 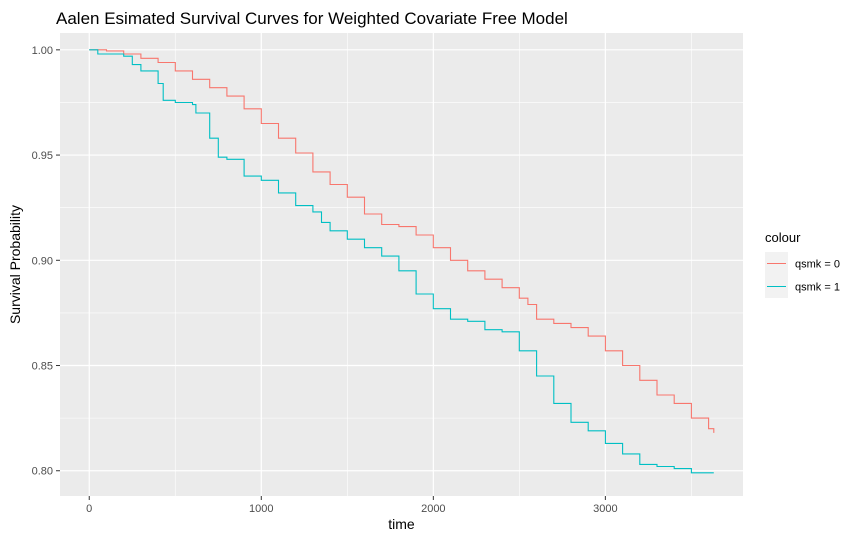 What do you see at coordinates (42, 367) in the screenshot?
I see `y-tick-label: 0.85` at bounding box center [42, 367].